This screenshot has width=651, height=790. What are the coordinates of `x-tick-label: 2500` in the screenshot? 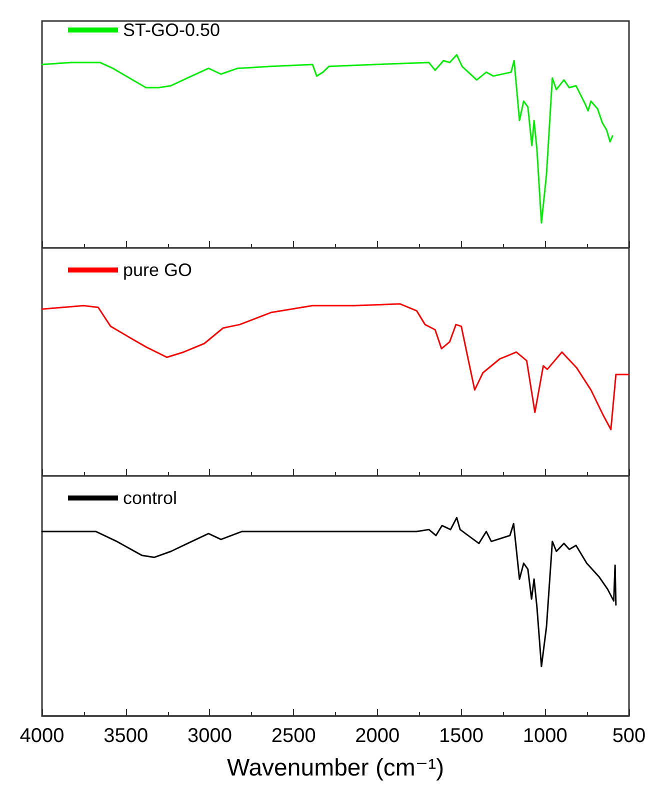 It's located at (293, 736).